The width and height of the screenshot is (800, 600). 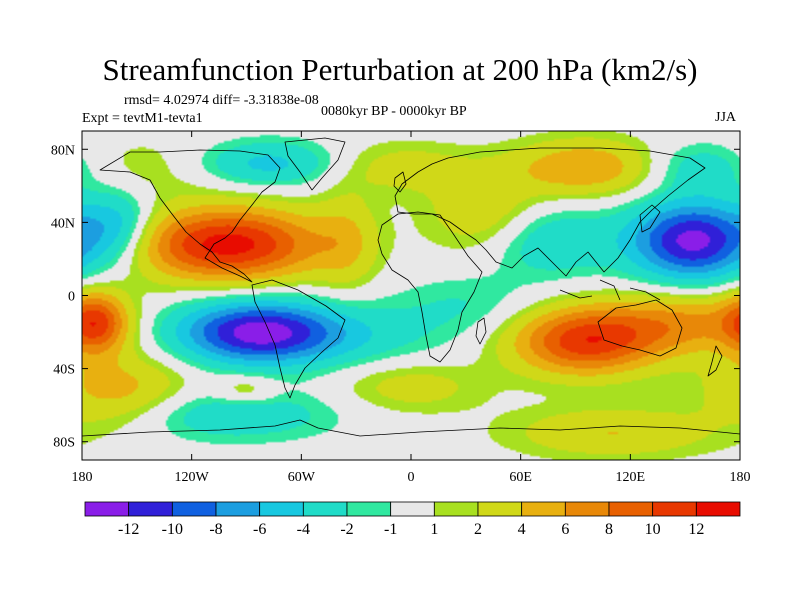 I want to click on colorbar-label: -4, so click(x=303, y=529).